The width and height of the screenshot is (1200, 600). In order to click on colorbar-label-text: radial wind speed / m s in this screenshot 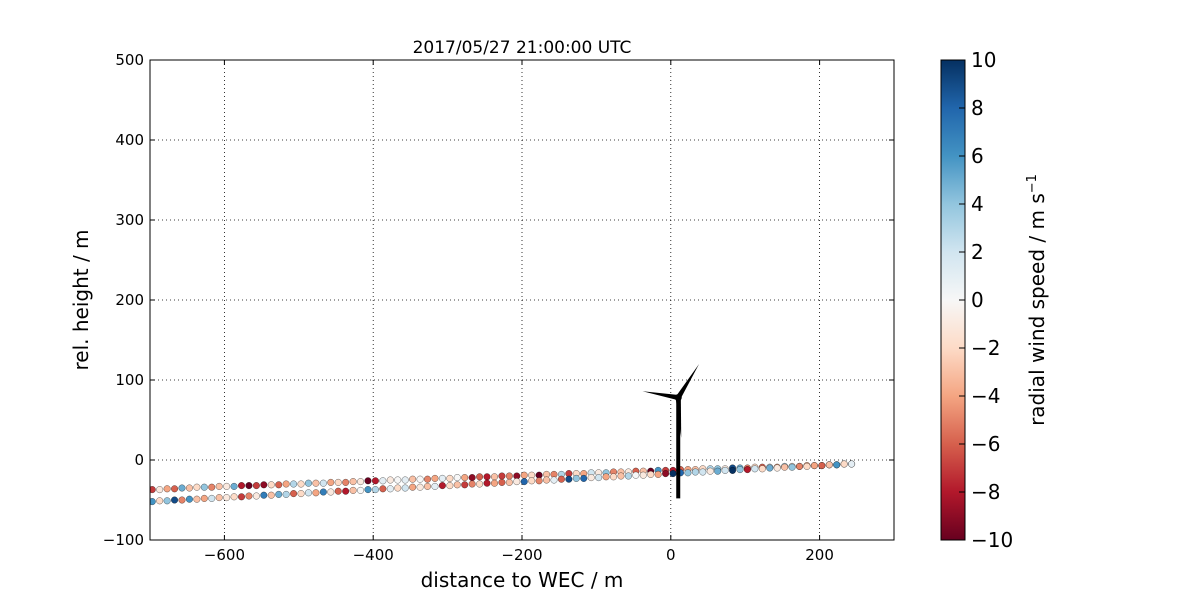, I will do `click(1037, 309)`.